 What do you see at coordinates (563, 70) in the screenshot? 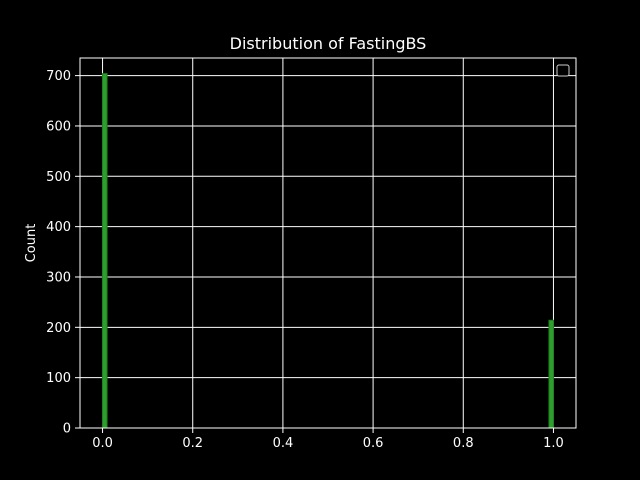
I see `legend-box` at bounding box center [563, 70].